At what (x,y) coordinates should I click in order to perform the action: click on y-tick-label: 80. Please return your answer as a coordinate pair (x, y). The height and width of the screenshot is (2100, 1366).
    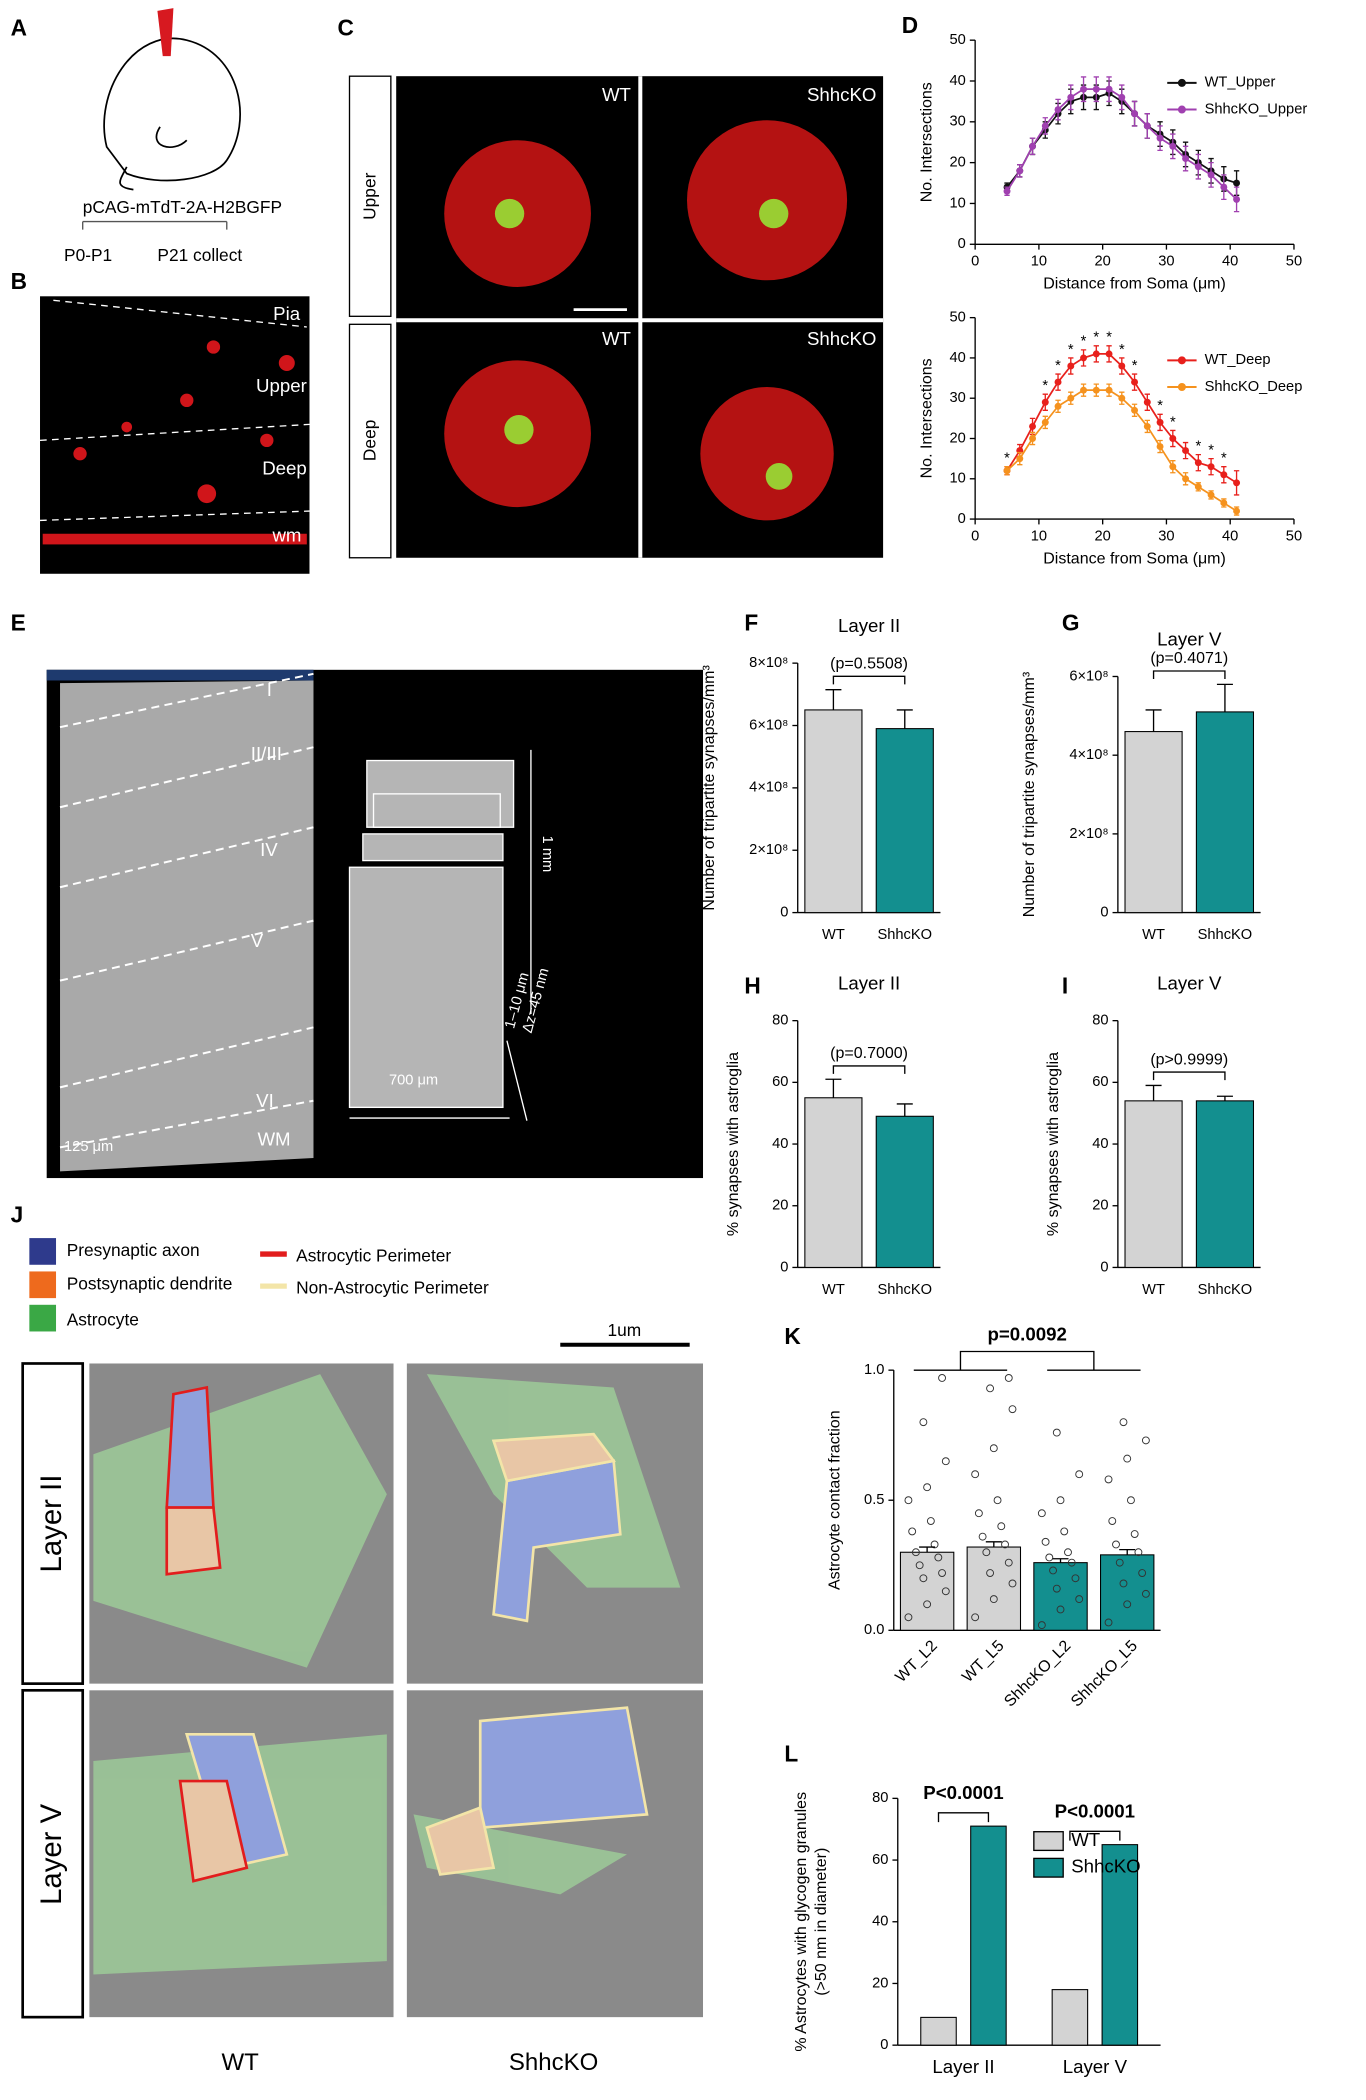
    Looking at the image, I should click on (1100, 1021).